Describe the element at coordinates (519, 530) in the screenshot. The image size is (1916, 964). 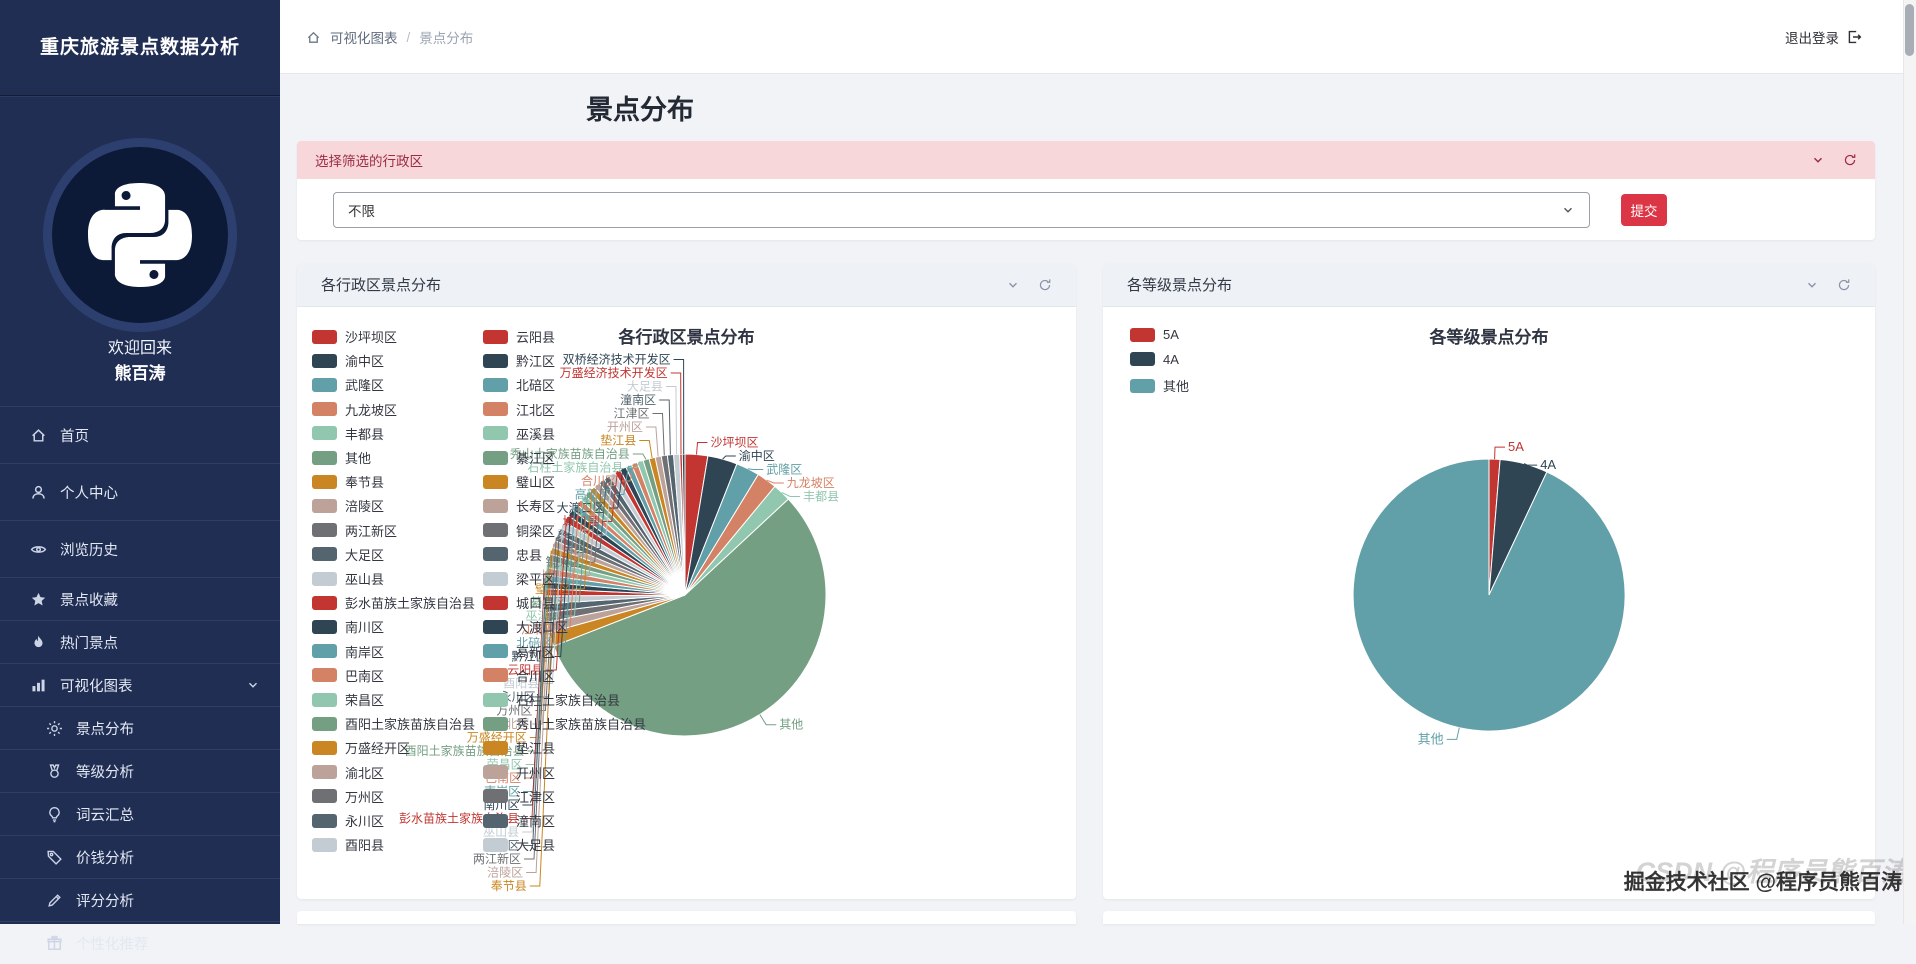
I see `legend-item-铜梁区: 铜梁区` at that location.